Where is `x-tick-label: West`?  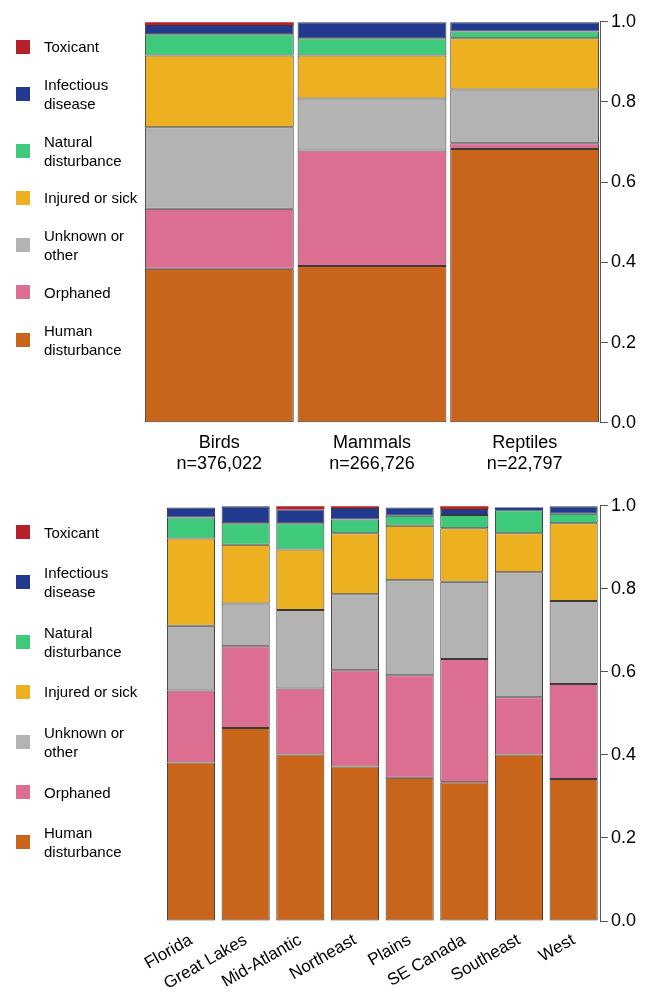
x-tick-label: West is located at coordinates (557, 947).